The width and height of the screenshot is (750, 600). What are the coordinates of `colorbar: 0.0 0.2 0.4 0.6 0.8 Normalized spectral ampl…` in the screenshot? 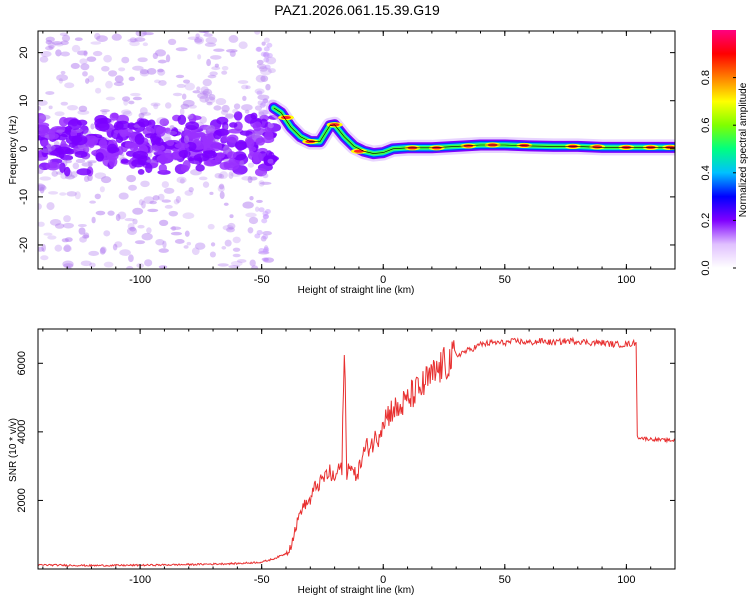 It's located at (724, 153).